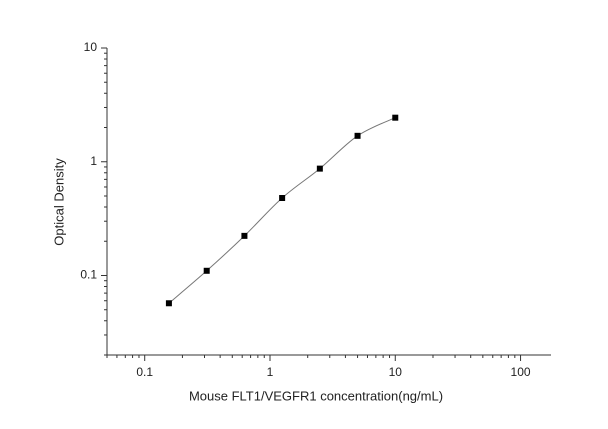 Image resolution: width=608 pixels, height=429 pixels. Describe the element at coordinates (396, 372) in the screenshot. I see `x-tick-label: 10` at that location.